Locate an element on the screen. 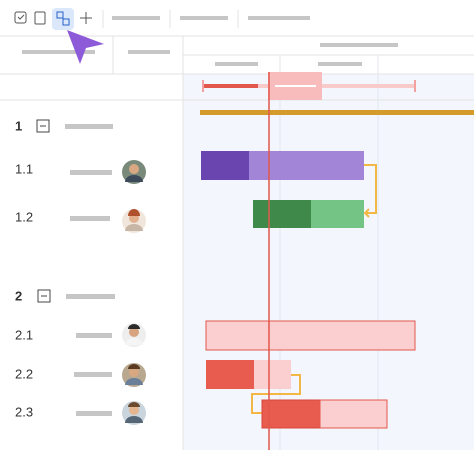 The height and width of the screenshot is (450, 474). group-label: 2 is located at coordinates (18, 295).